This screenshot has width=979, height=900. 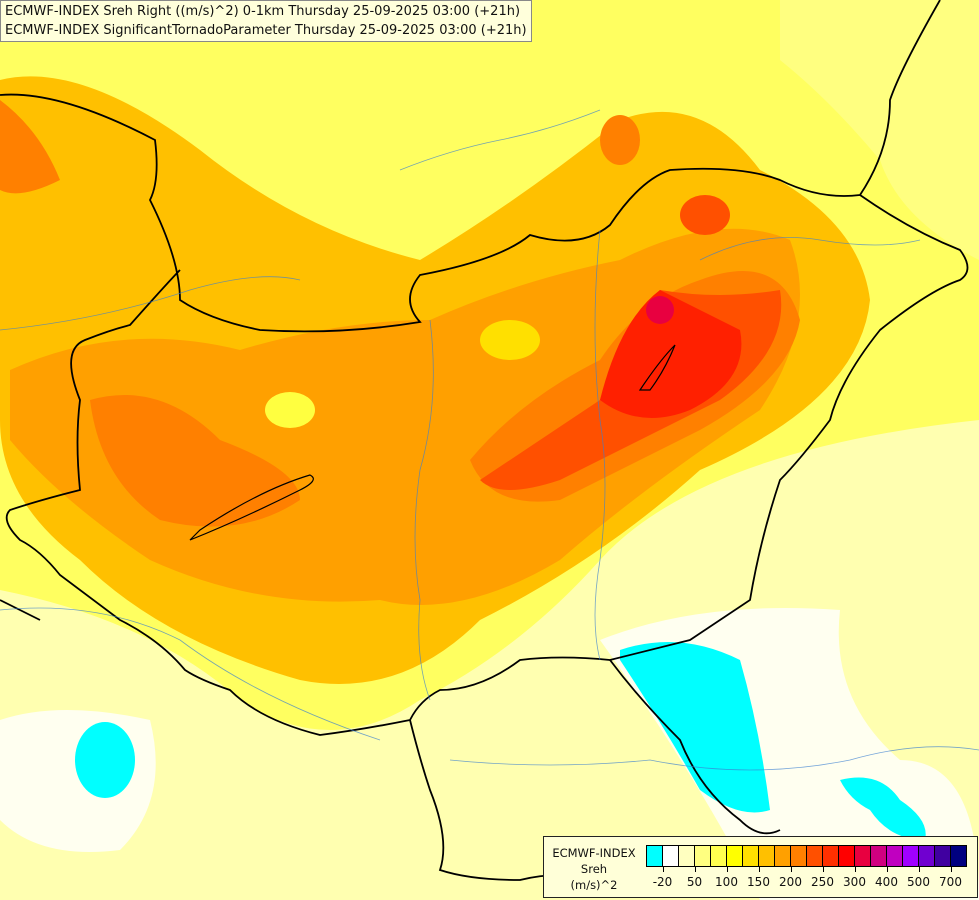 I want to click on legend-tick-label: 300, so click(x=854, y=882).